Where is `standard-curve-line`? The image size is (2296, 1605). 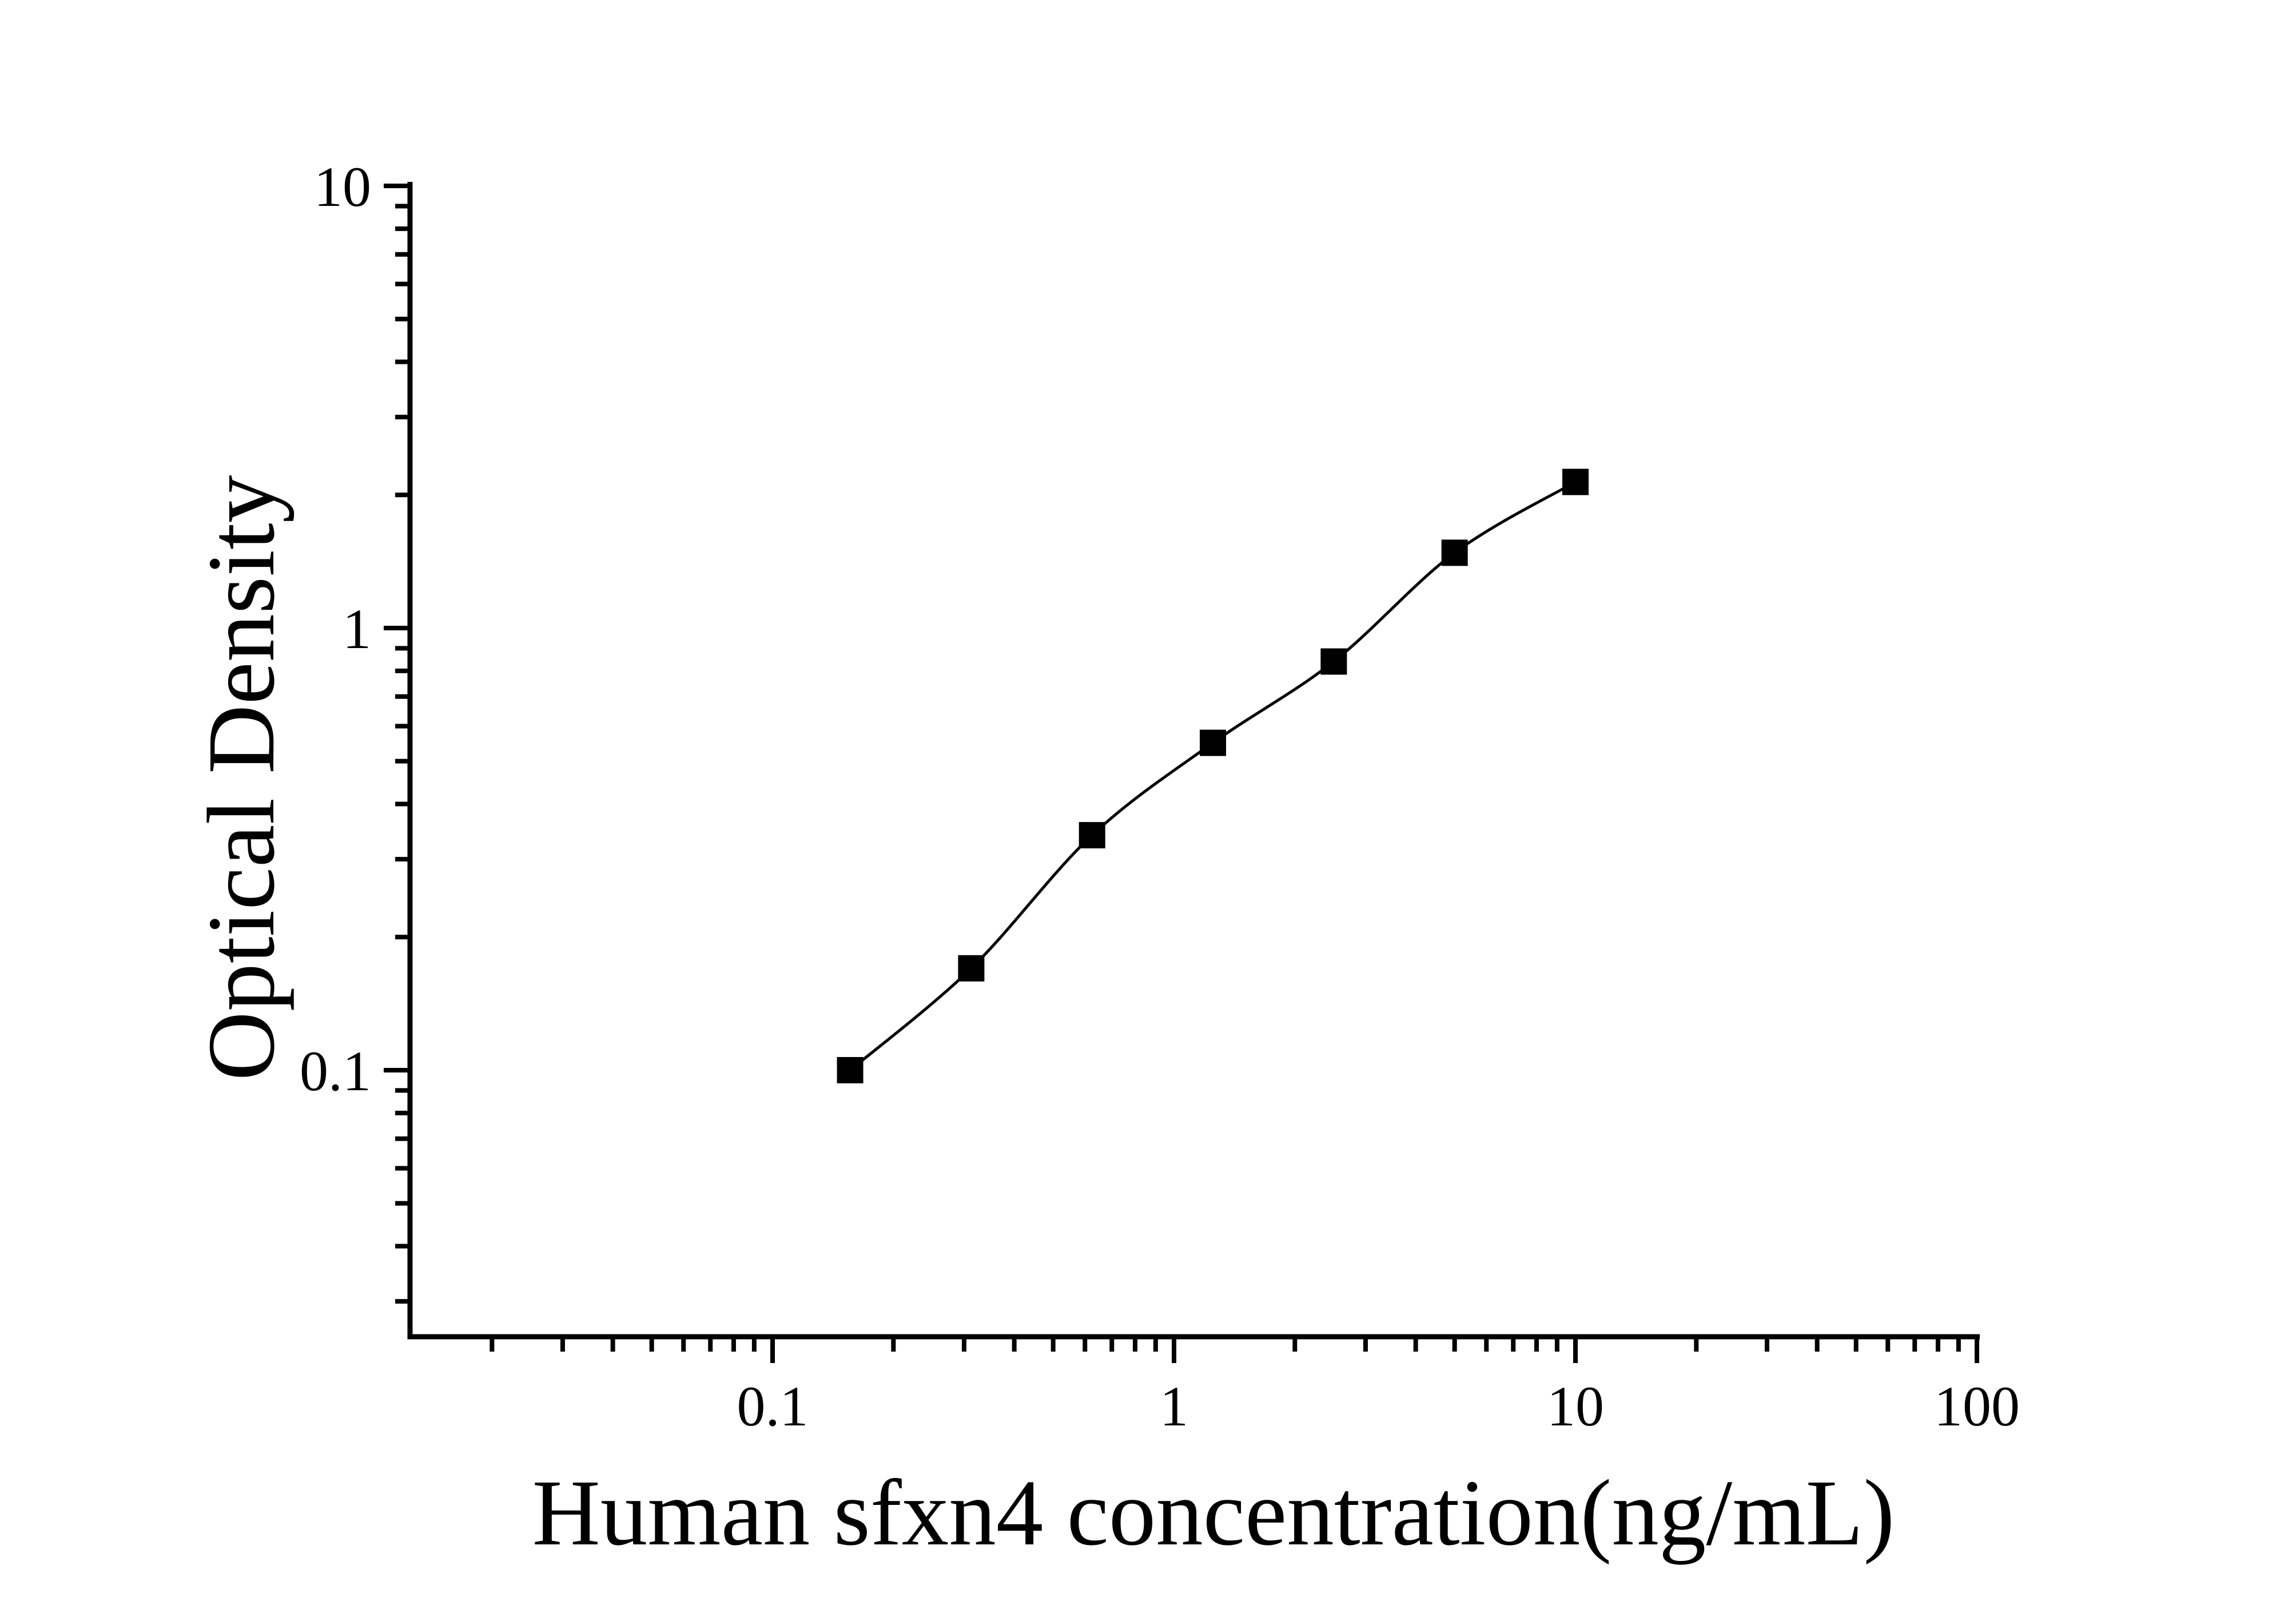 standard-curve-line is located at coordinates (1213, 775).